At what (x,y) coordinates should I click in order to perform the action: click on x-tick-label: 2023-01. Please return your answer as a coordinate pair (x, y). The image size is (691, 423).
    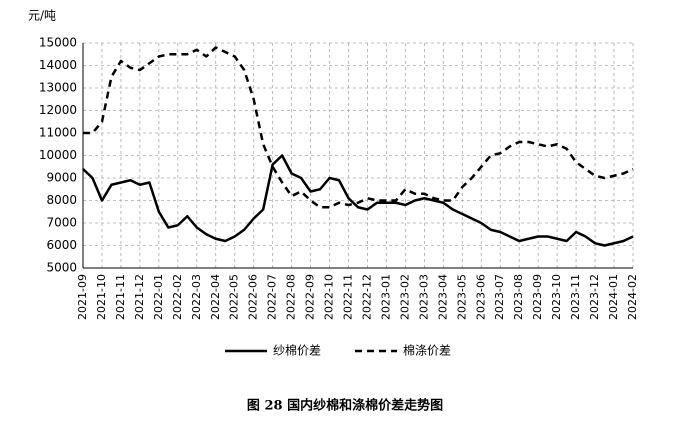
    Looking at the image, I should click on (385, 297).